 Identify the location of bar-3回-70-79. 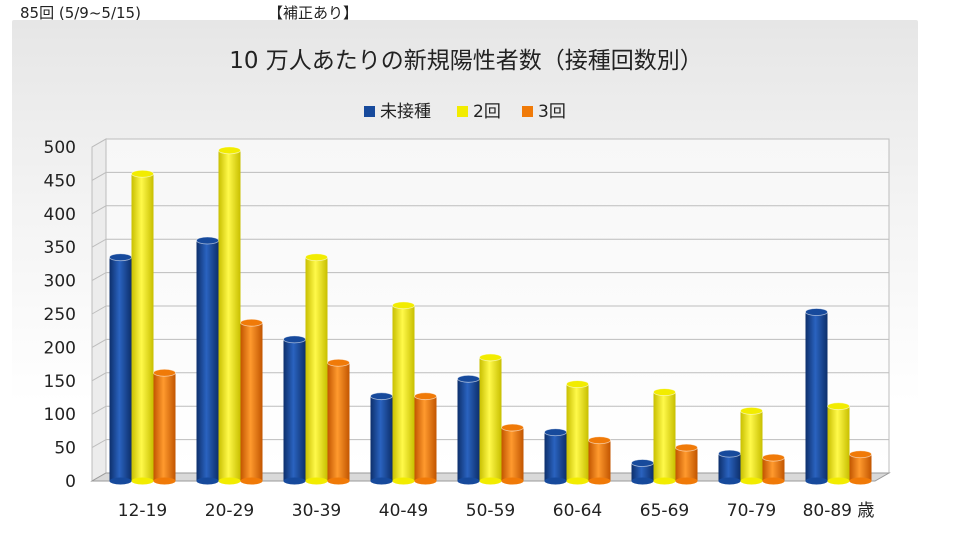
(773, 469).